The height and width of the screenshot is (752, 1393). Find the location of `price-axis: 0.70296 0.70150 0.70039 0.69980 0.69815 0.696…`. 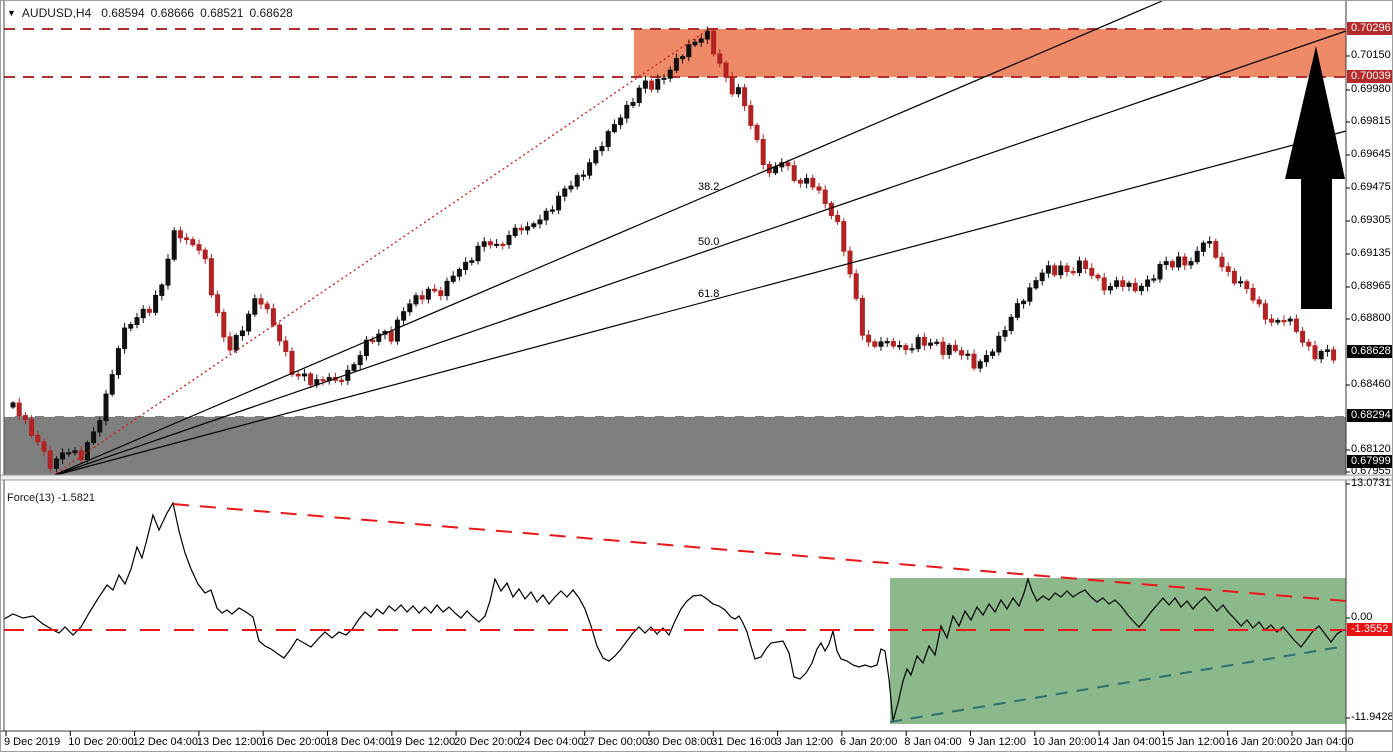

price-axis: 0.70296 0.70150 0.70039 0.69980 0.69815 0.696… is located at coordinates (1369, 366).